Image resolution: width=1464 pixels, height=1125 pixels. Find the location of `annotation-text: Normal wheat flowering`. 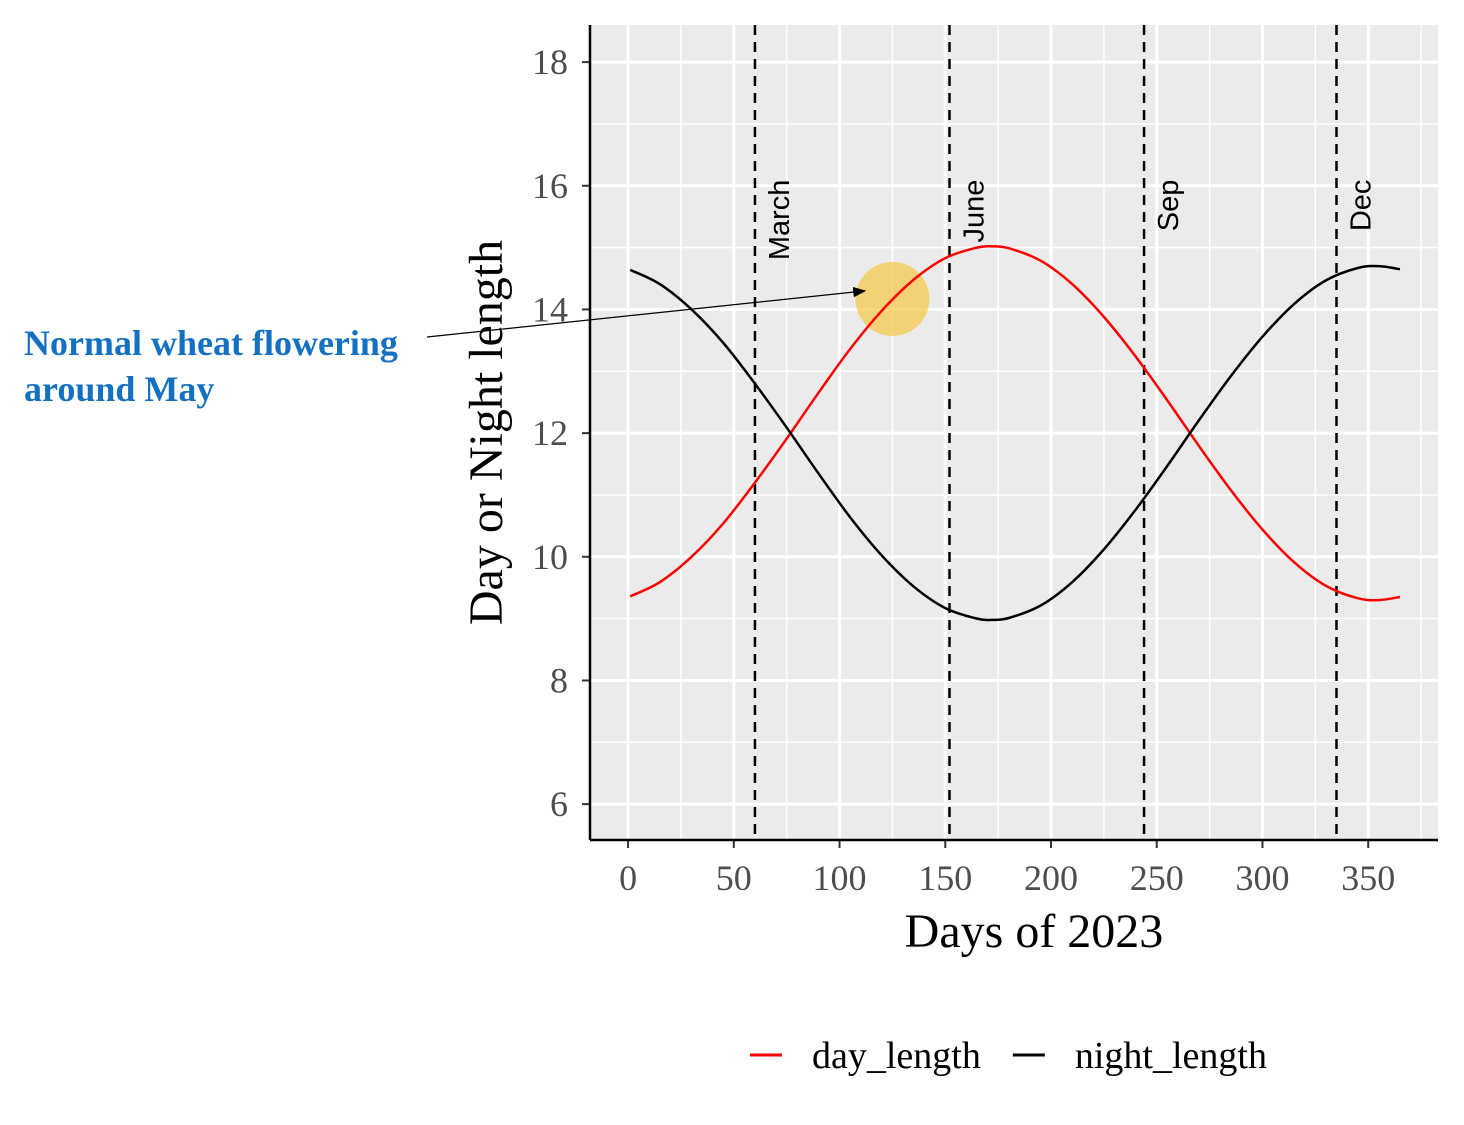

annotation-text: Normal wheat flowering is located at coordinates (211, 343).